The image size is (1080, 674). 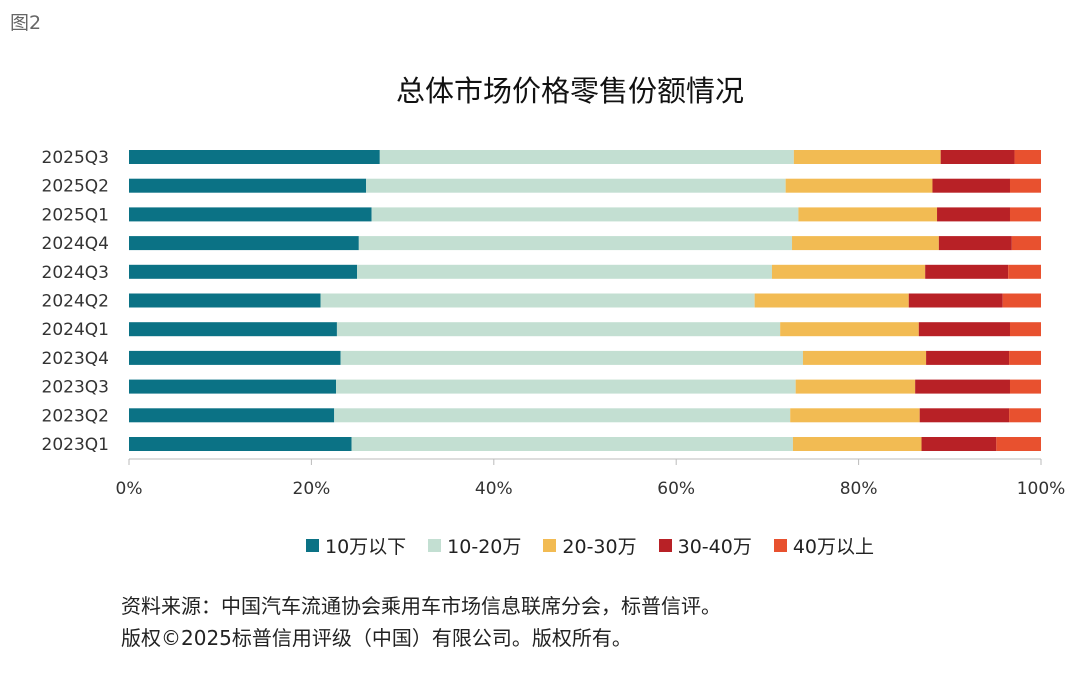 What do you see at coordinates (365, 547) in the screenshot?
I see `legend-label: 10万以下` at bounding box center [365, 547].